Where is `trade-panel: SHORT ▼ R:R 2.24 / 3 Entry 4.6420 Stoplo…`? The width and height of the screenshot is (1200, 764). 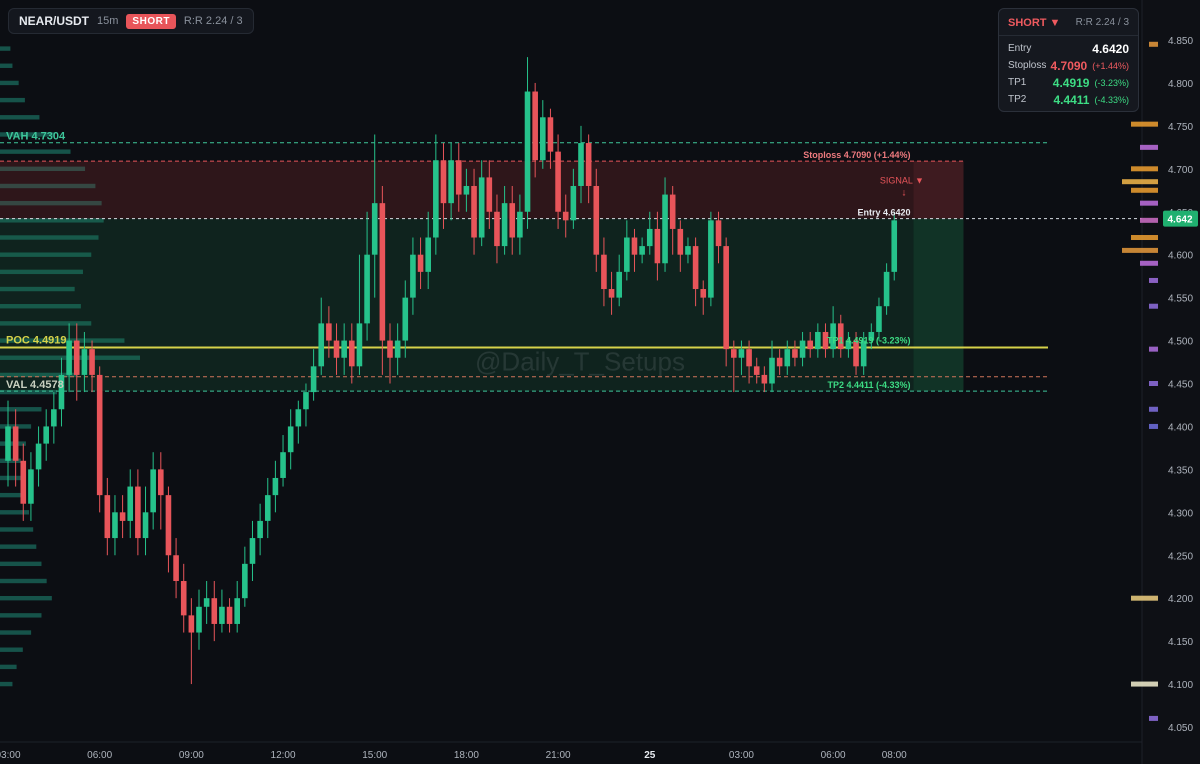 trade-panel: SHORT ▼ R:R 2.24 / 3 Entry 4.6420 Stoplo… is located at coordinates (1068, 60).